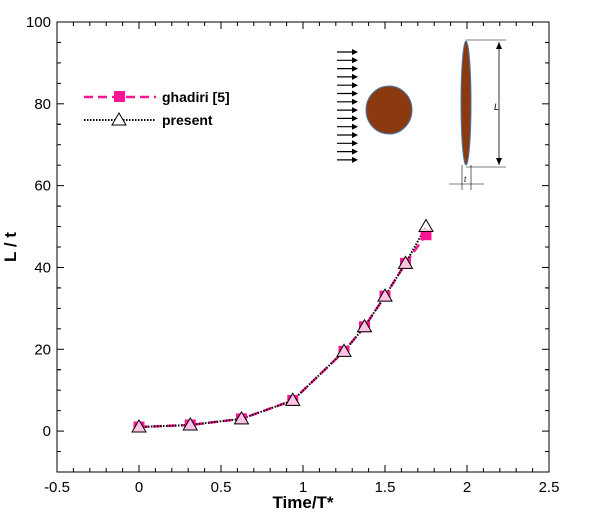 The image size is (607, 522). Describe the element at coordinates (139, 487) in the screenshot. I see `x-tick-label: 0` at that location.